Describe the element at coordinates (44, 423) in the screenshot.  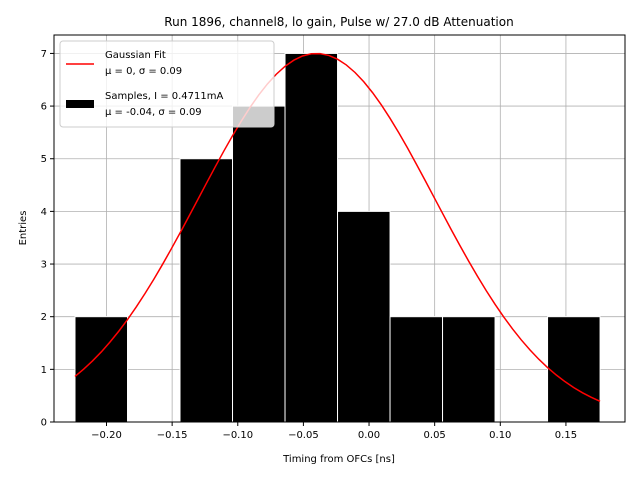
I see `y-tick-label: 0` at that location.